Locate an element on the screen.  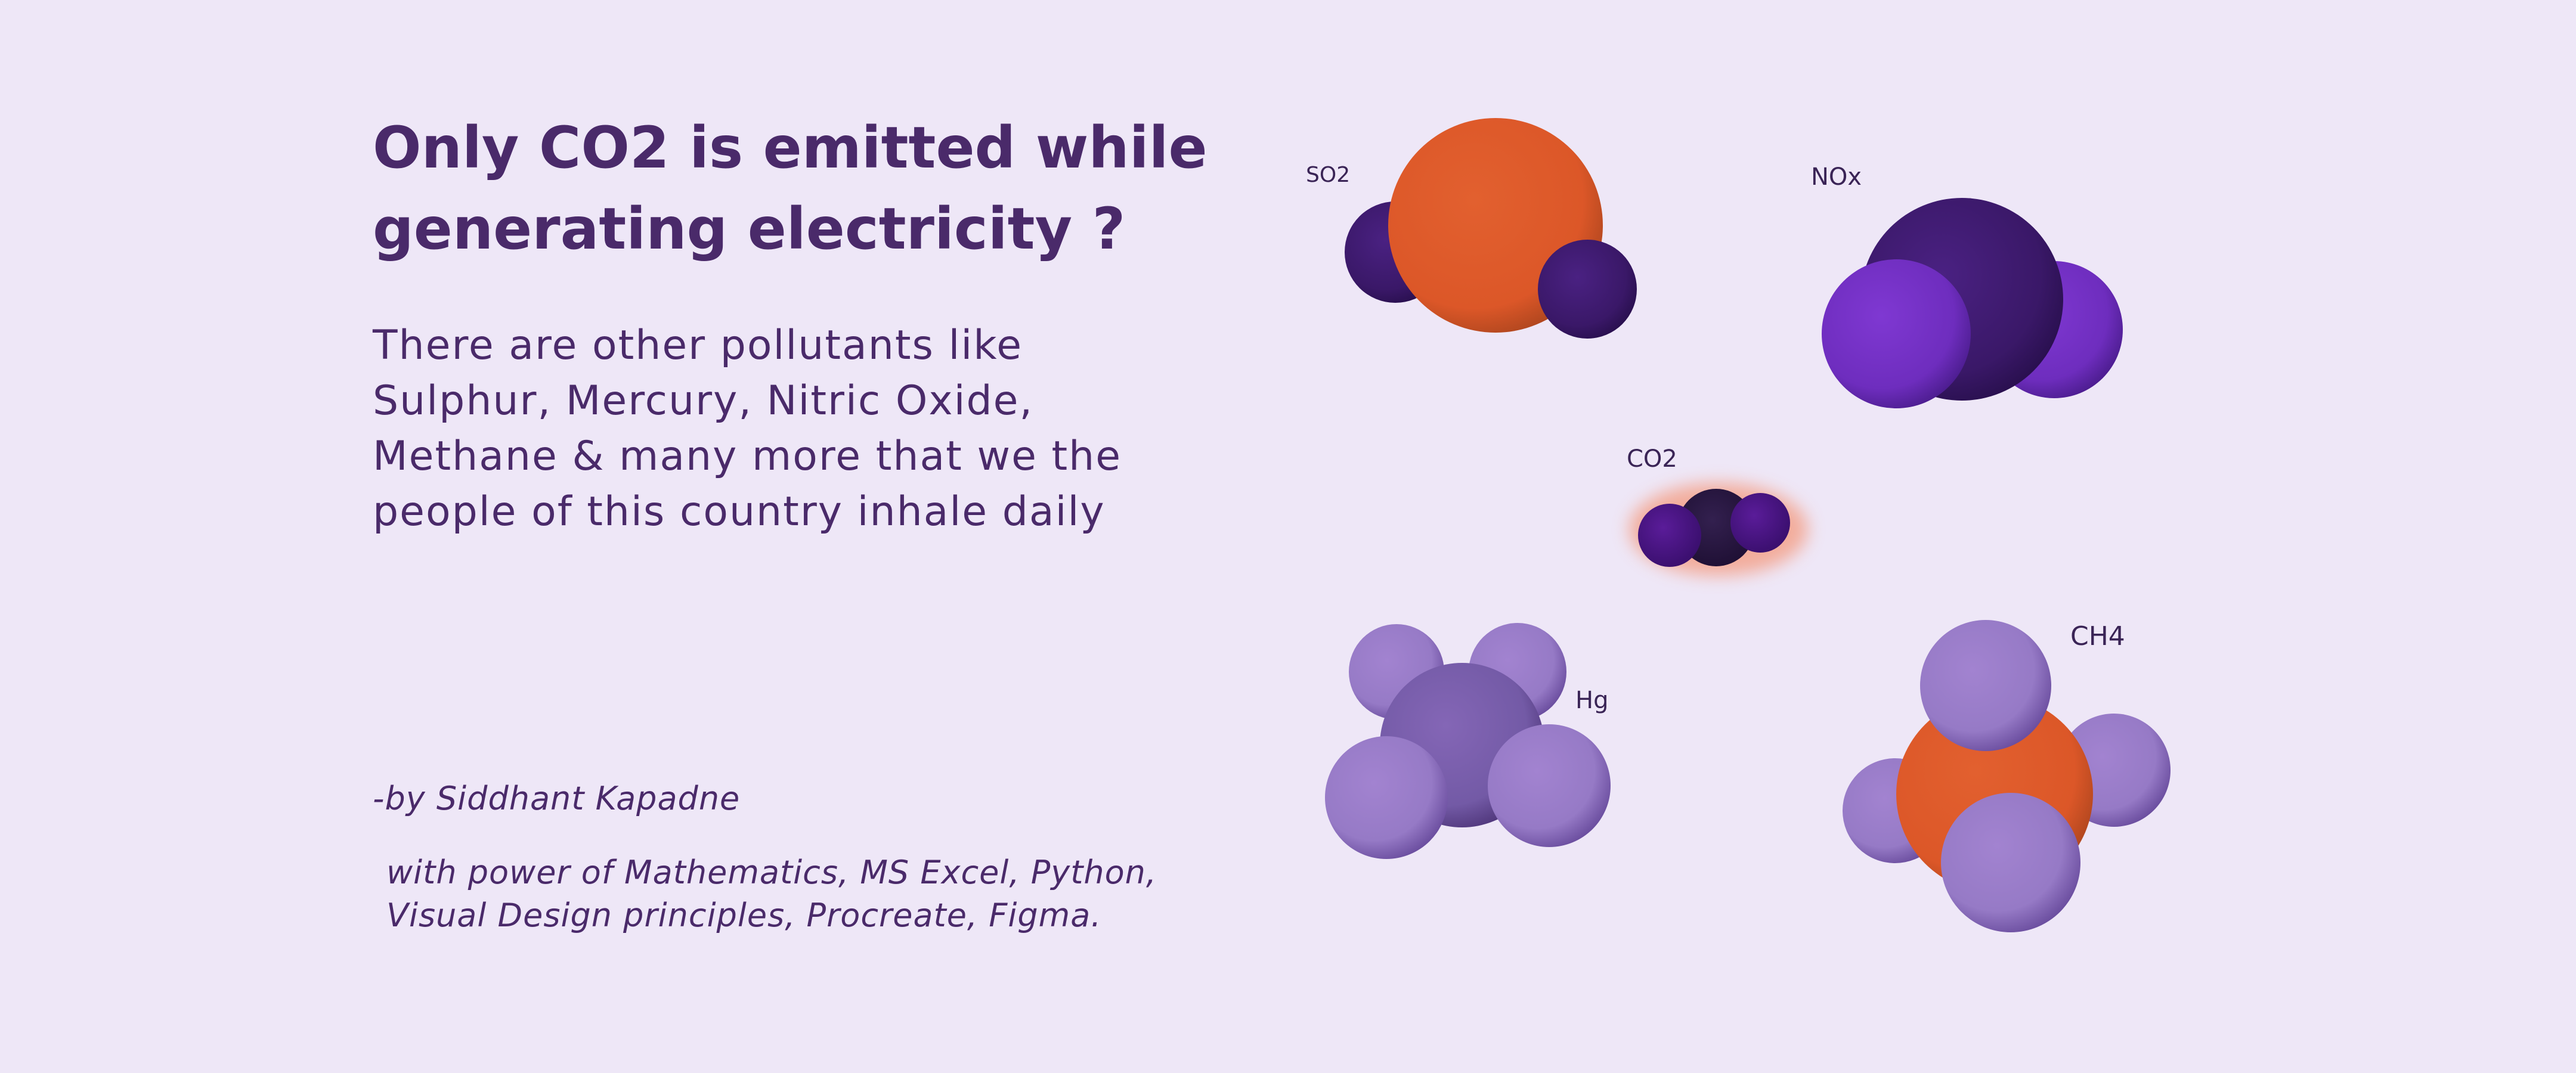
author-byline: -by Siddhant Kapadne is located at coordinates (557, 798).